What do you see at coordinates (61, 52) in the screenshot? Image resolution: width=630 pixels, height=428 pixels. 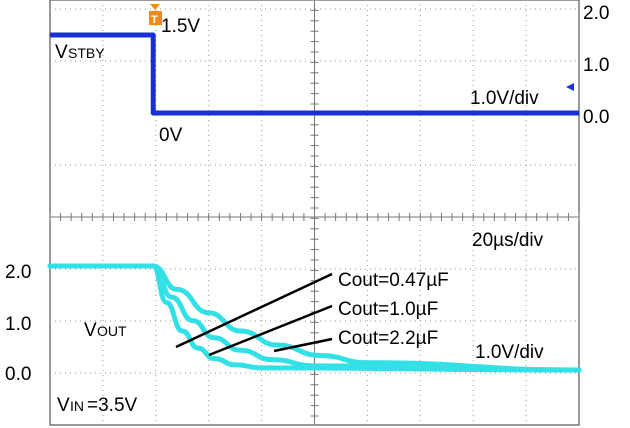 I see `vstby-label-main: V` at bounding box center [61, 52].